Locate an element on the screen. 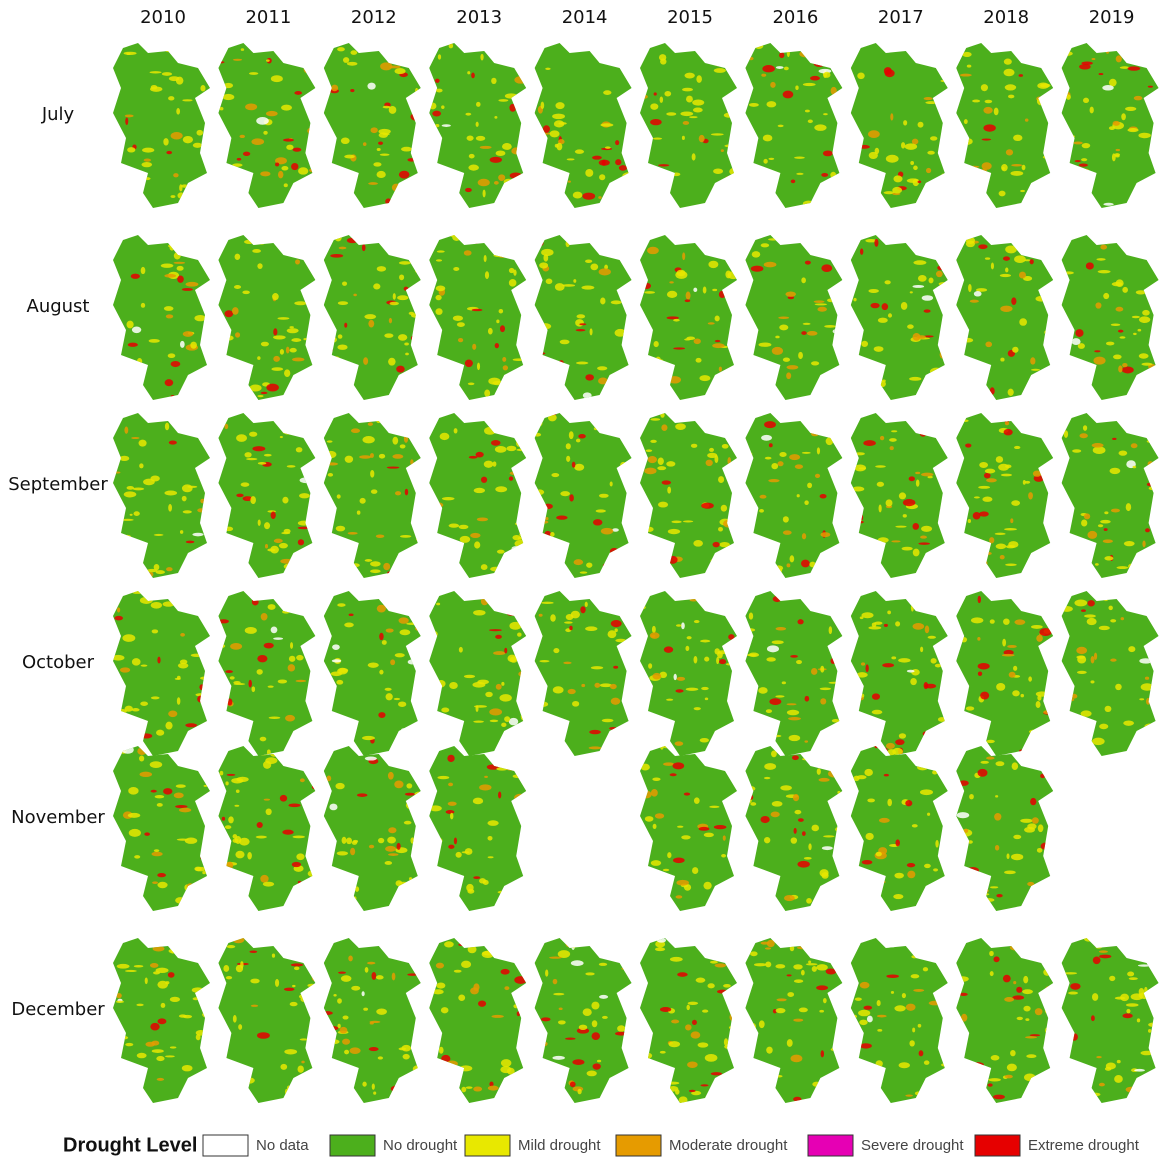  map-fill is located at coordinates (1005, 495).